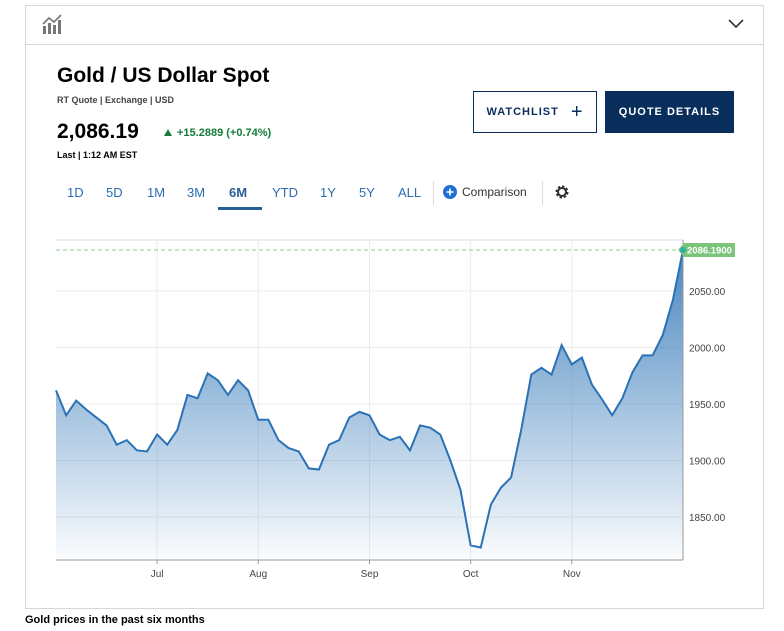  Describe the element at coordinates (238, 192) in the screenshot. I see `time-range-tab: 6M` at that location.